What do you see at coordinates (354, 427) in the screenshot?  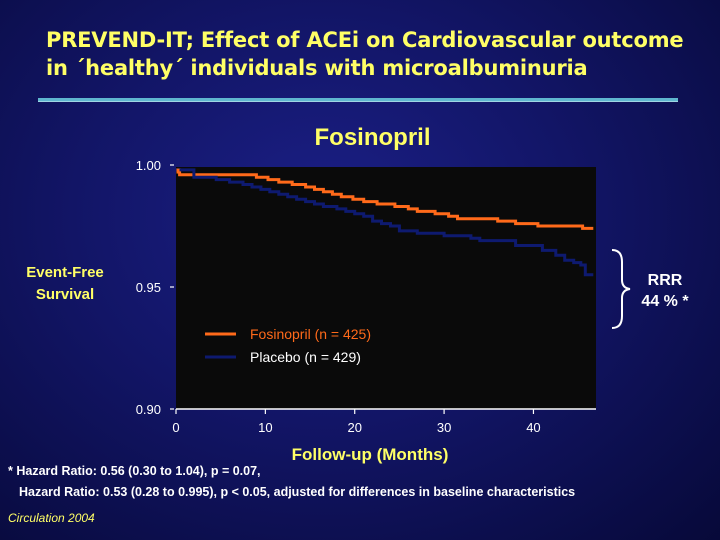 I see `x-tick-label: 20` at bounding box center [354, 427].